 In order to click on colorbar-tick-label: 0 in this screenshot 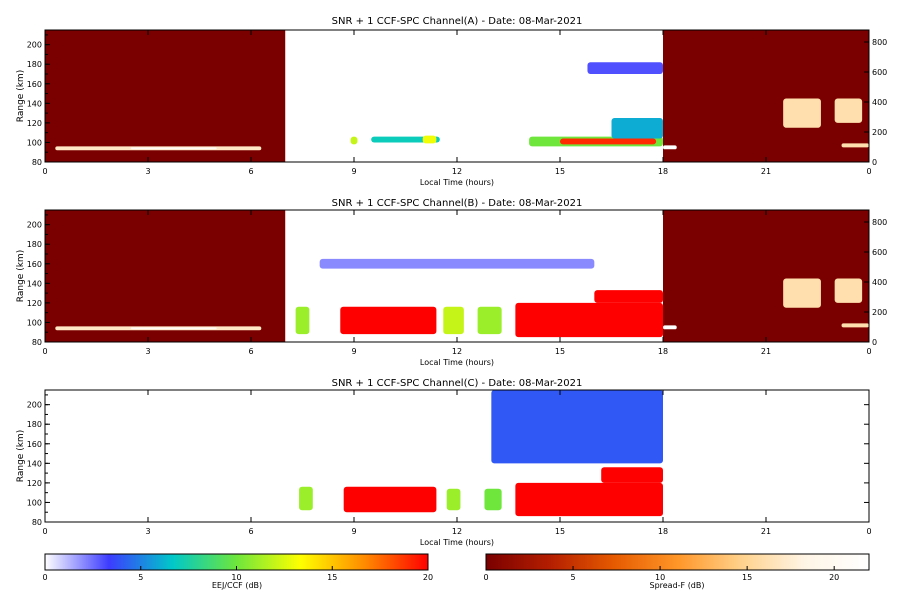, I will do `click(44, 577)`.